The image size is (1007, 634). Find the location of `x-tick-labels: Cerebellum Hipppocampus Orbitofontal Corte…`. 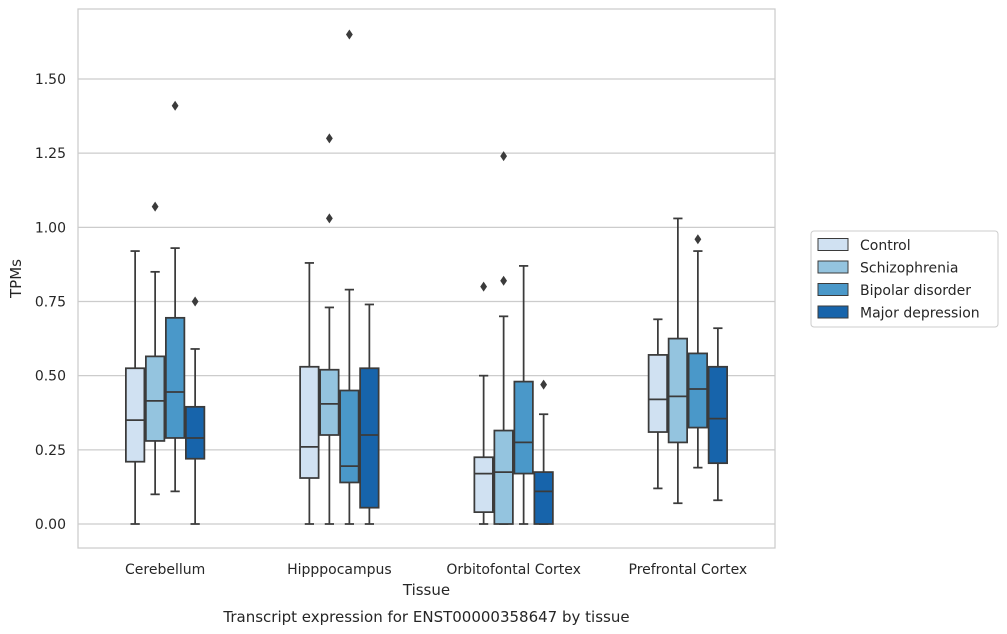

x-tick-labels: Cerebellum Hipppocampus Orbitofontal Corte… is located at coordinates (436, 570).